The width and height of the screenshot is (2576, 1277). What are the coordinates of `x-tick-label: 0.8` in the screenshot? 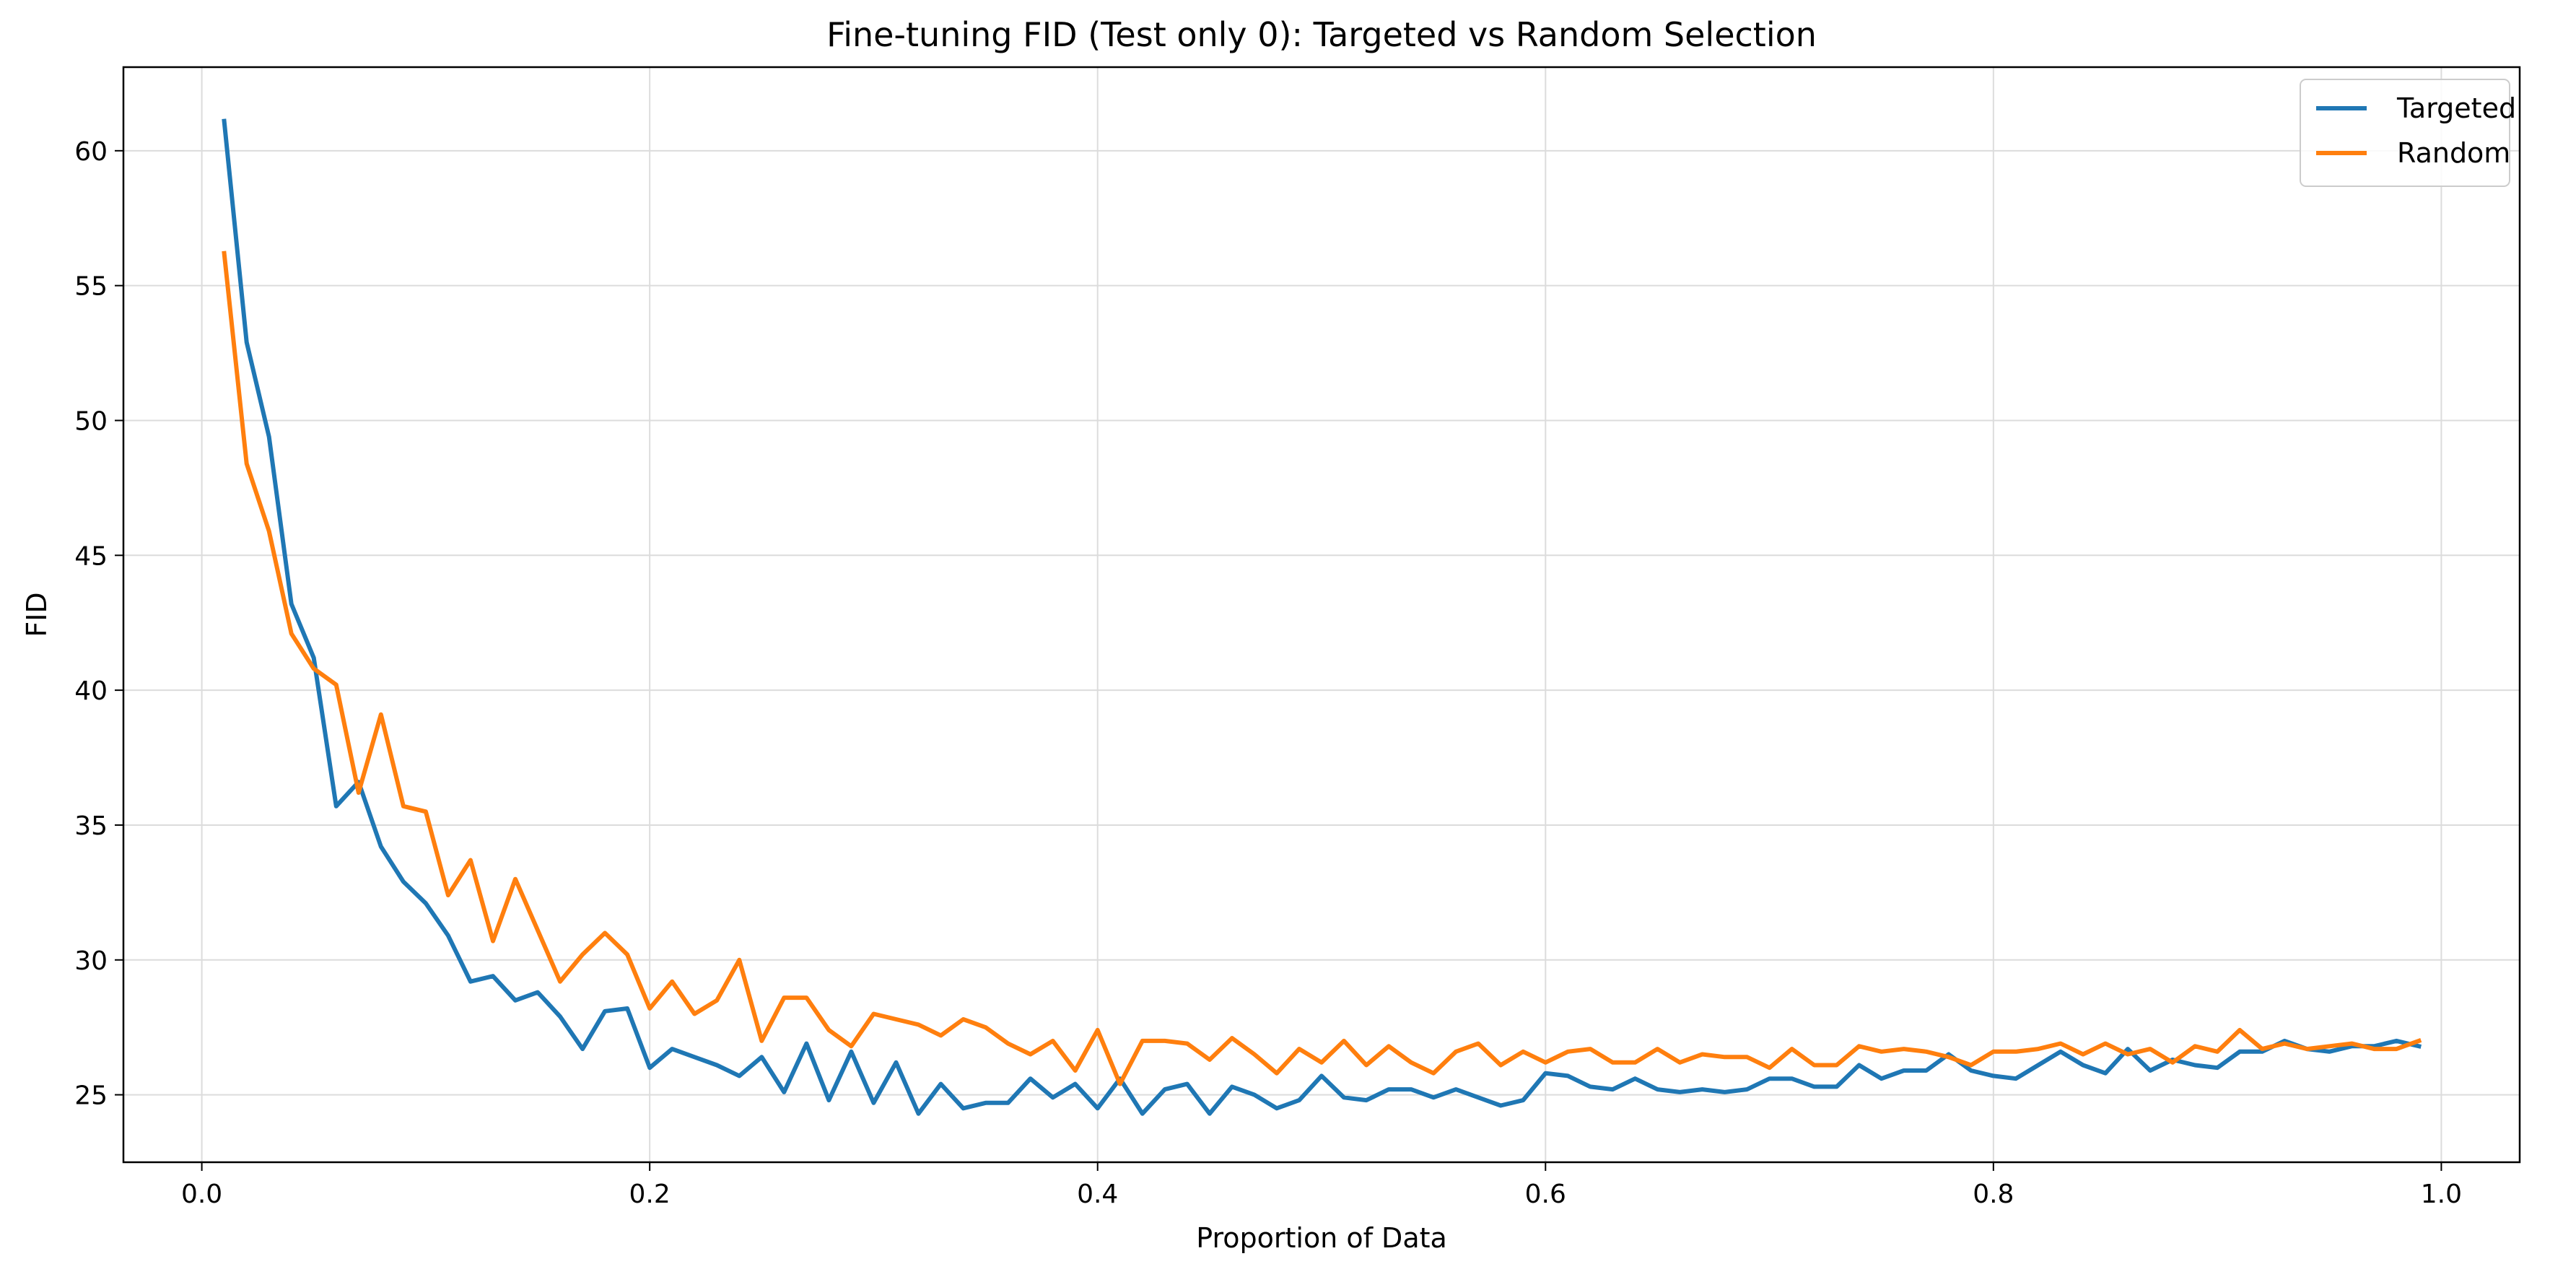 It's located at (1993, 1194).